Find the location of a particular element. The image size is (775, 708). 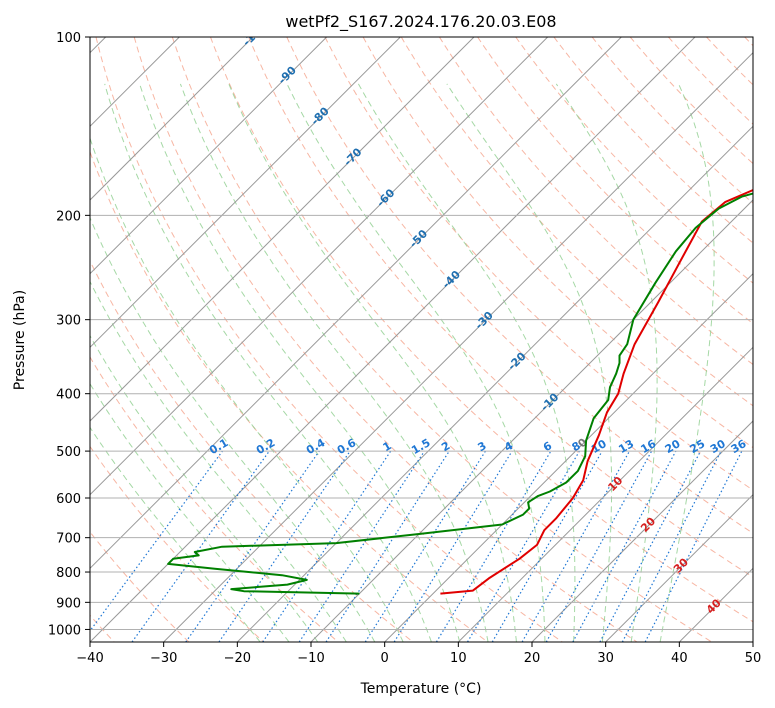

x-axis: −40 −30 −20 −10 0 10 20 30 40 50 is located at coordinates (418, 654).